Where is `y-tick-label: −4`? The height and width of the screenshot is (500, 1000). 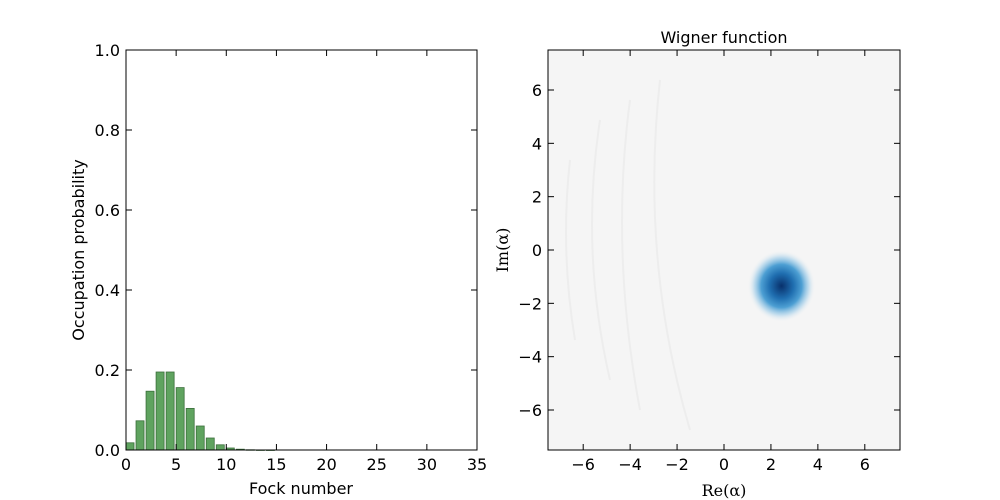 y-tick-label: −4 is located at coordinates (530, 357).